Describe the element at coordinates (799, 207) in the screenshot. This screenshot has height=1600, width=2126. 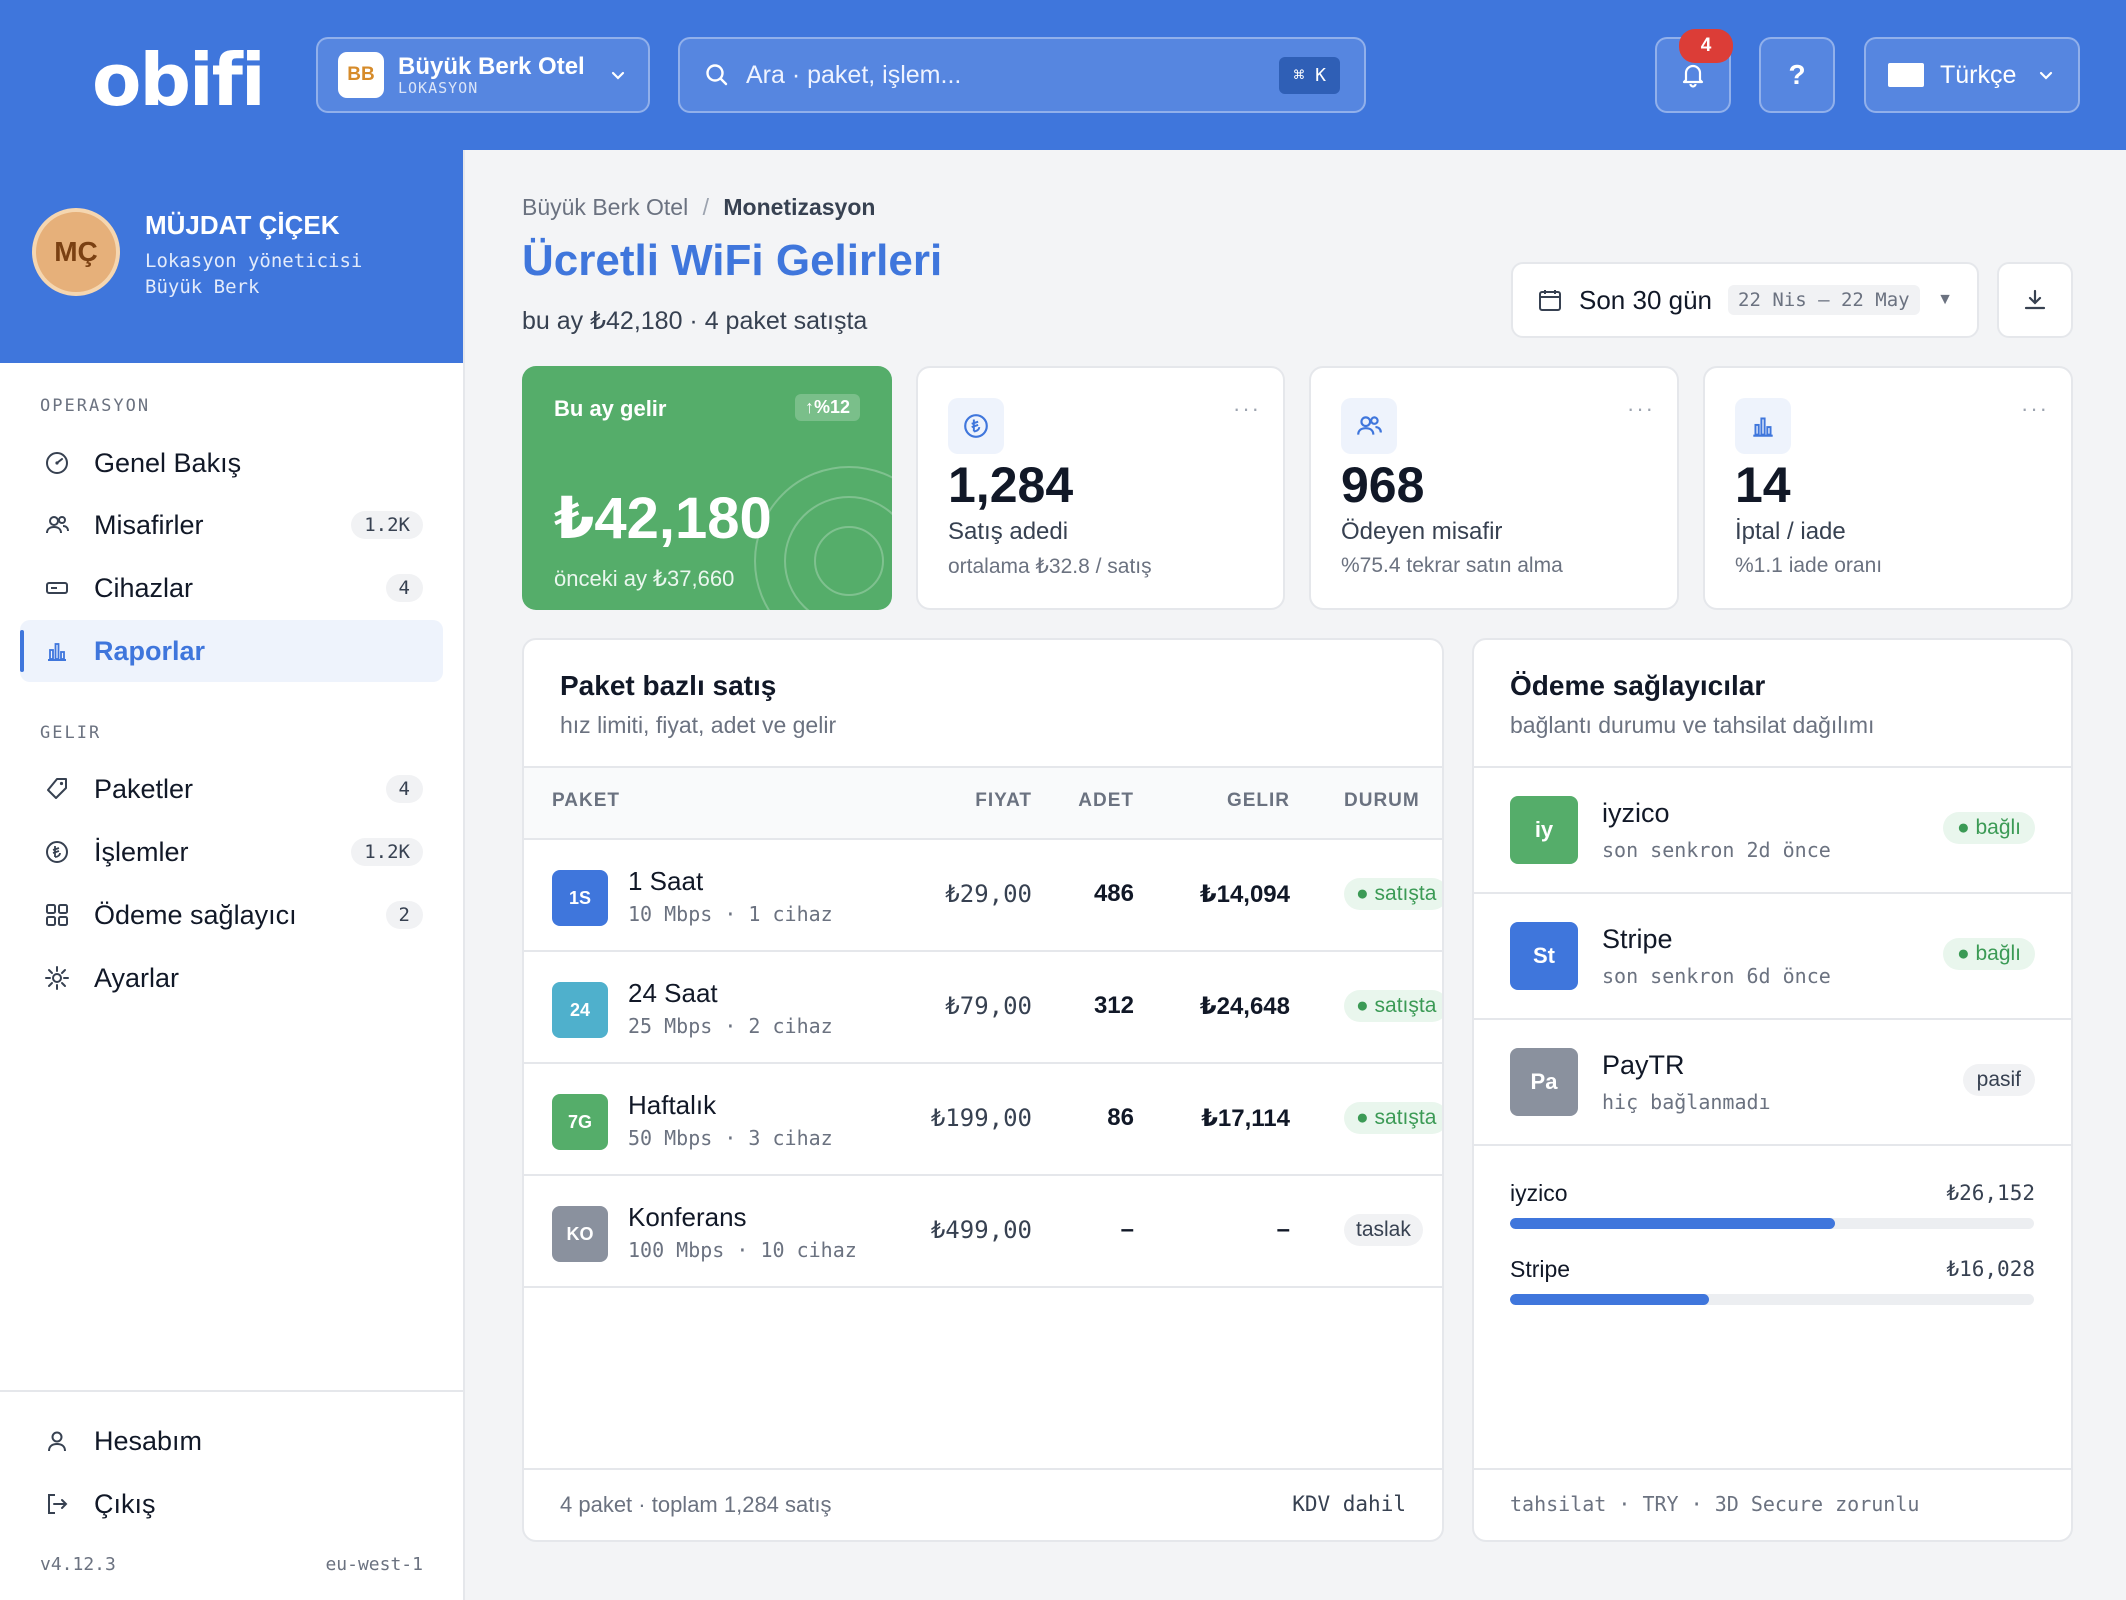
I see `breadcrumb-current: Monetizasyon` at that location.